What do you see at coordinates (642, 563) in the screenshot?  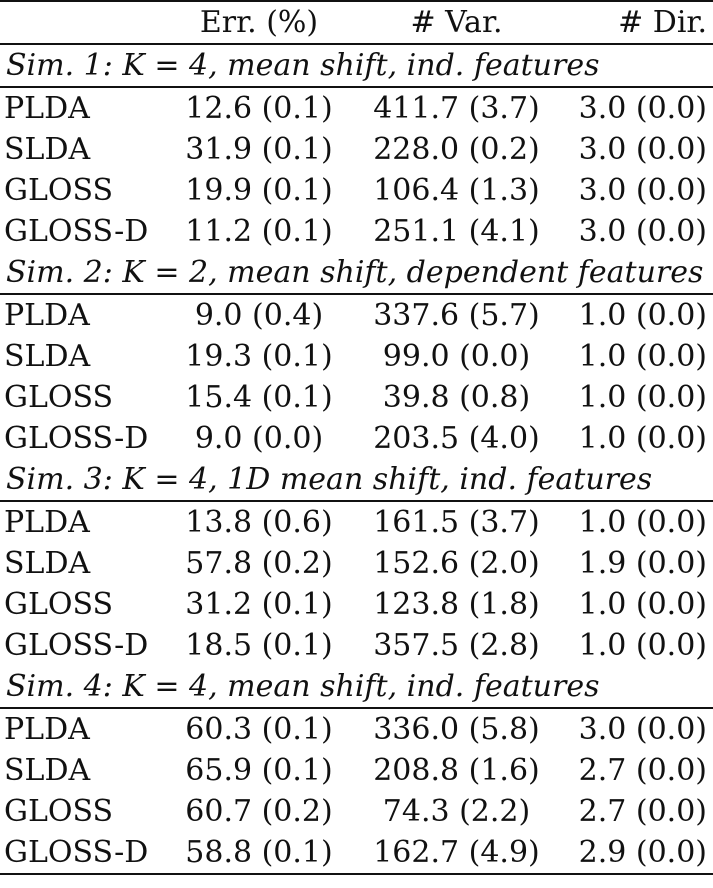 I see `cell-directions: 1.9 (0.0)` at bounding box center [642, 563].